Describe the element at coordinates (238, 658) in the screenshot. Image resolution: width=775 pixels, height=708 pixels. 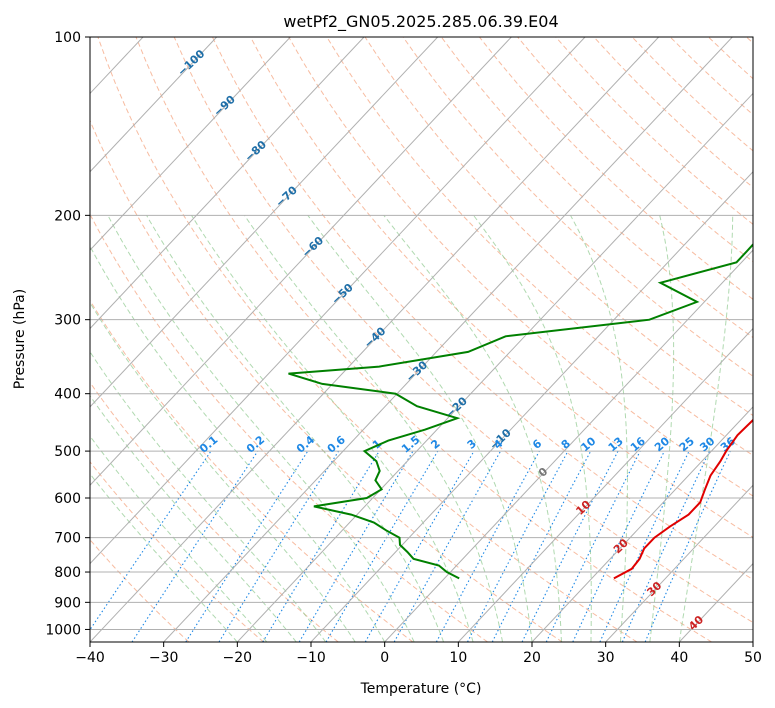
I see `x-tick-label: −20` at that location.